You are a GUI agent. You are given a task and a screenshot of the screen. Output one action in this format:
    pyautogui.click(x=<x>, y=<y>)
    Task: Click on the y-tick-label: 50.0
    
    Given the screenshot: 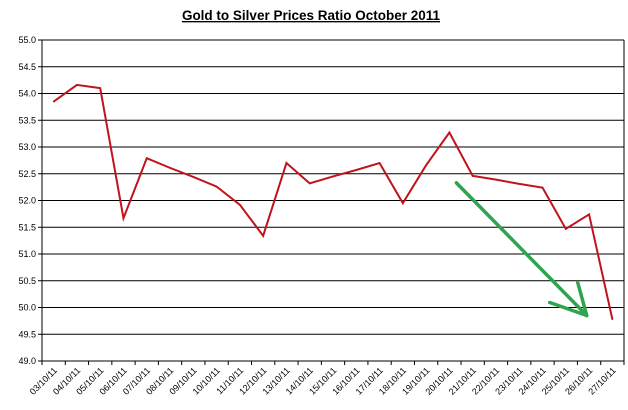 What is the action you would take?
    pyautogui.click(x=27, y=308)
    